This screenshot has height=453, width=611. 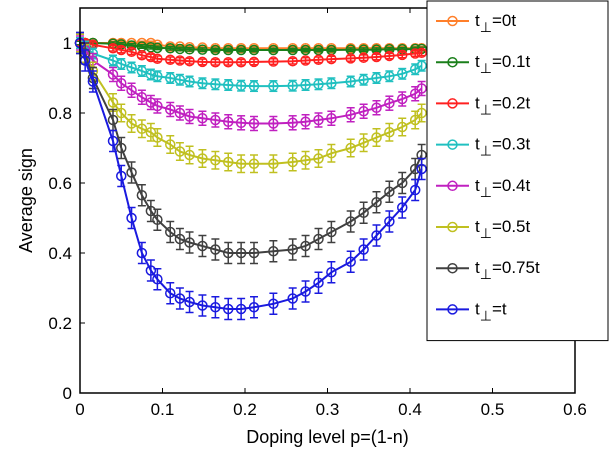 What do you see at coordinates (471, 311) in the screenshot?
I see `legend-item: t⊥=t` at bounding box center [471, 311].